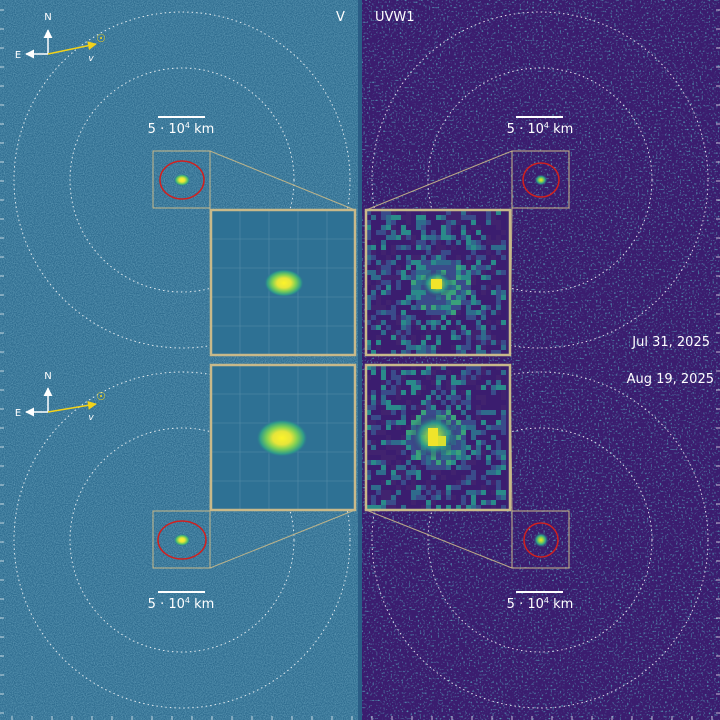 This screenshot has width=720, height=720. I want to click on scale-bar-uvw1-bottom: 5 · 104 km, so click(540, 601).